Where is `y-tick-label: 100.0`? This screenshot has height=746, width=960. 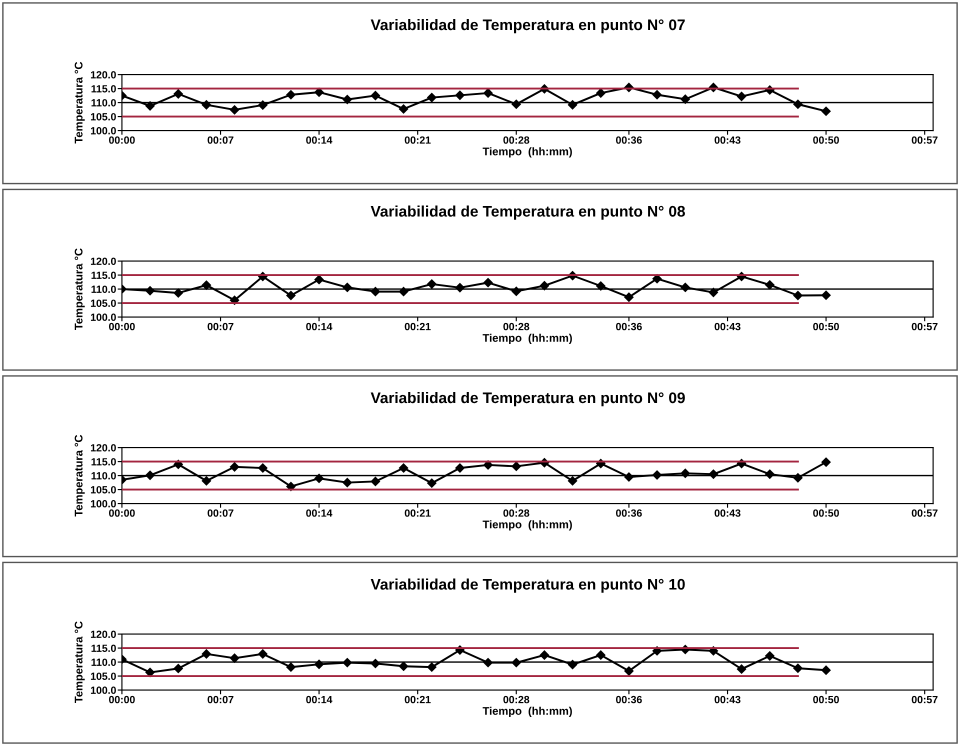 y-tick-label: 100.0 is located at coordinates (103, 130).